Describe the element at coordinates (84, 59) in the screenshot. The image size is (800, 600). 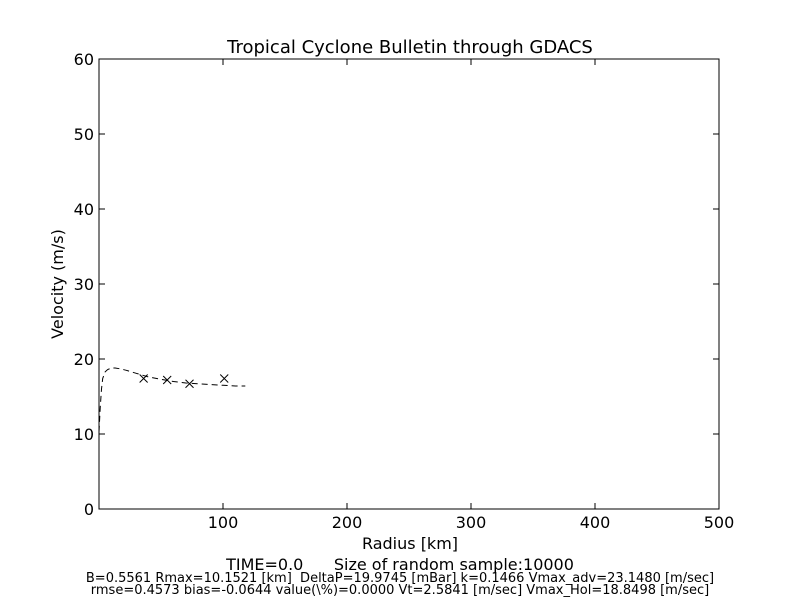
I see `y-tick-label: 60` at that location.